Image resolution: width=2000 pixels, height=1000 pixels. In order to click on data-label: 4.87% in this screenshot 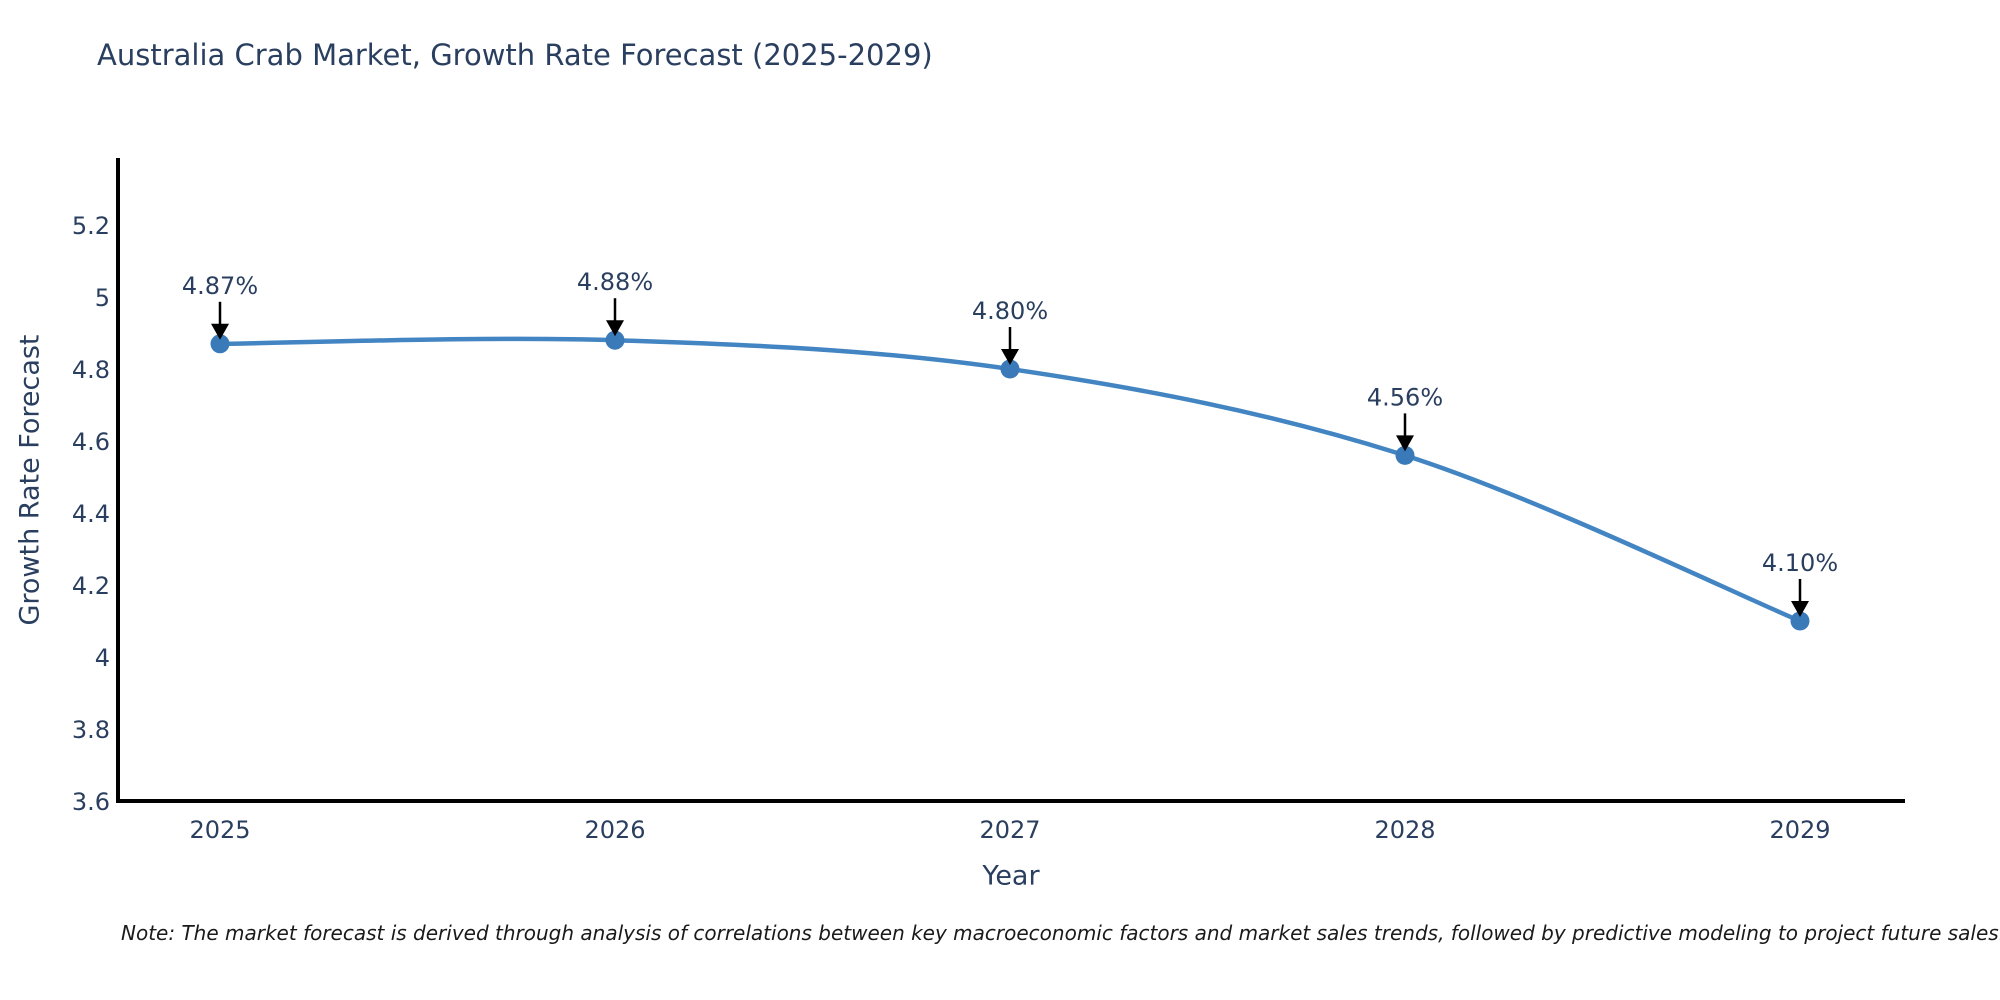, I will do `click(220, 286)`.